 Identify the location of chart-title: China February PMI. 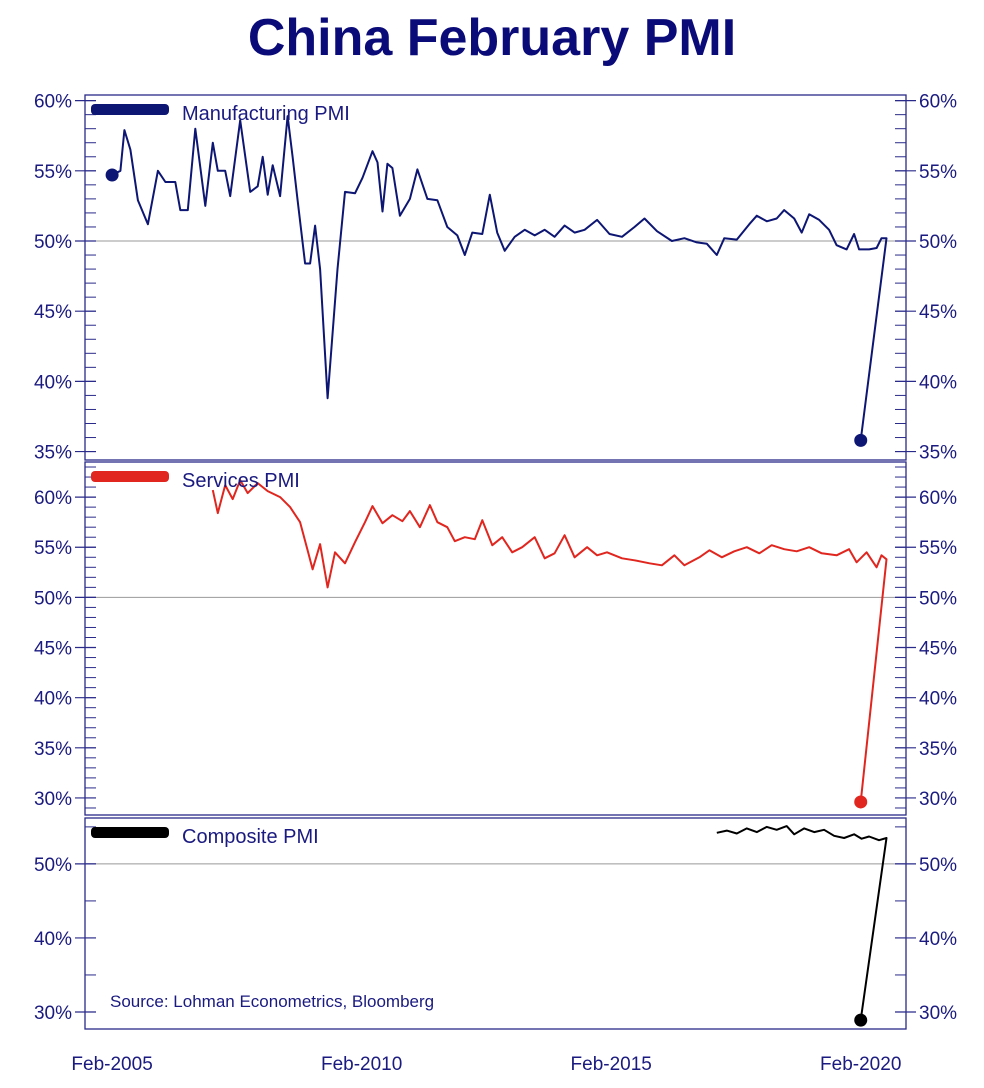
(492, 38).